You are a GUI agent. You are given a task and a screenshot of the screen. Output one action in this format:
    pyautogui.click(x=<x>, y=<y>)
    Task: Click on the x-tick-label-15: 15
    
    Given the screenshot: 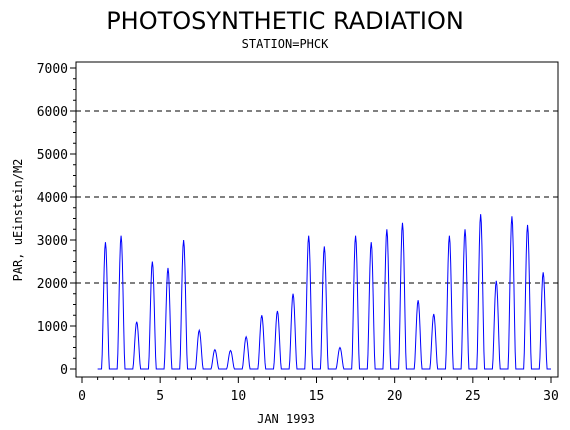 What is the action you would take?
    pyautogui.click(x=317, y=396)
    